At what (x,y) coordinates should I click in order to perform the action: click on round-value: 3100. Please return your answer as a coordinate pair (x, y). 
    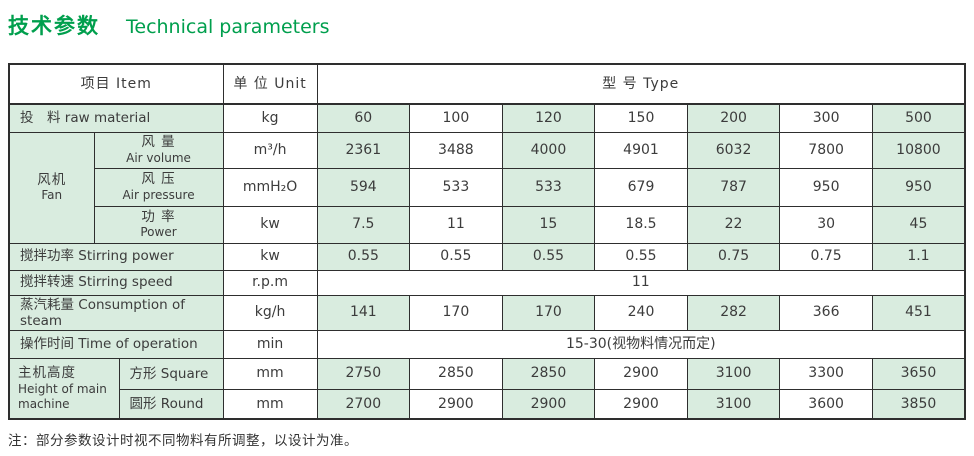
    Looking at the image, I should click on (733, 404).